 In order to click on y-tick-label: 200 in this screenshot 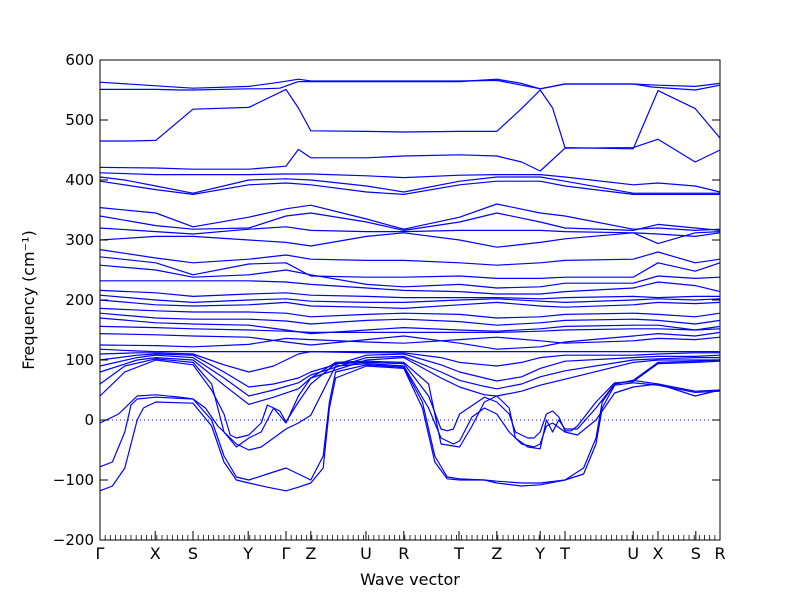, I will do `click(79, 300)`.